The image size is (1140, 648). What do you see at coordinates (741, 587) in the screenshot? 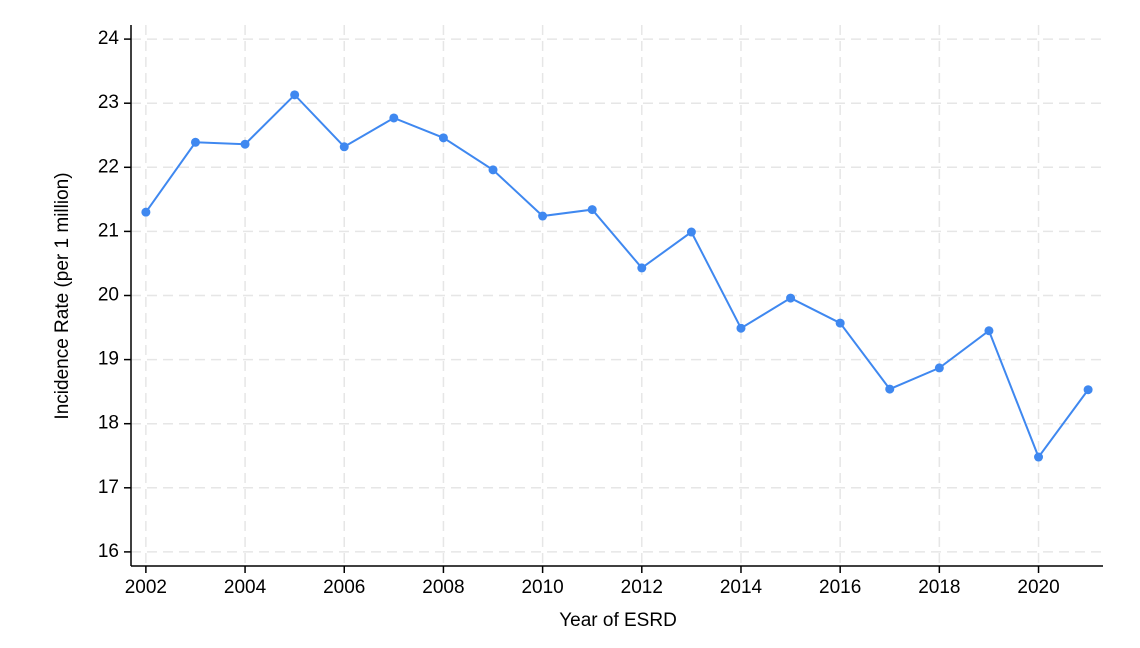
I see `x-tick-label: 2014` at bounding box center [741, 587].